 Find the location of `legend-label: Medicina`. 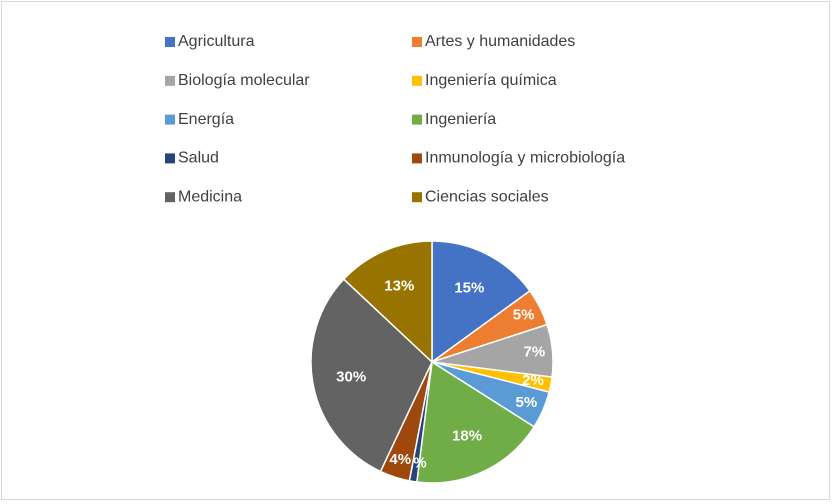

legend-label: Medicina is located at coordinates (210, 196).